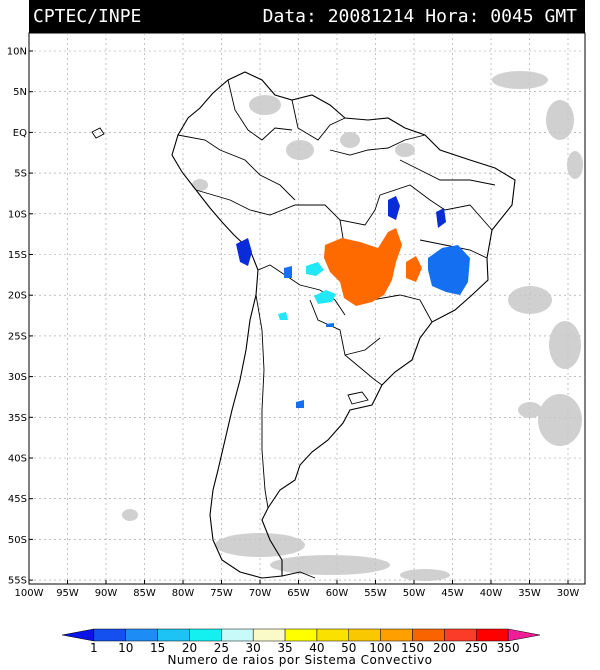 The image size is (600, 670). I want to click on latitude-labels: 10N 5N EQ 5S 10S 15S 20S 25S 30S 35S 40S 45S 50S 55S, so click(20, 317).